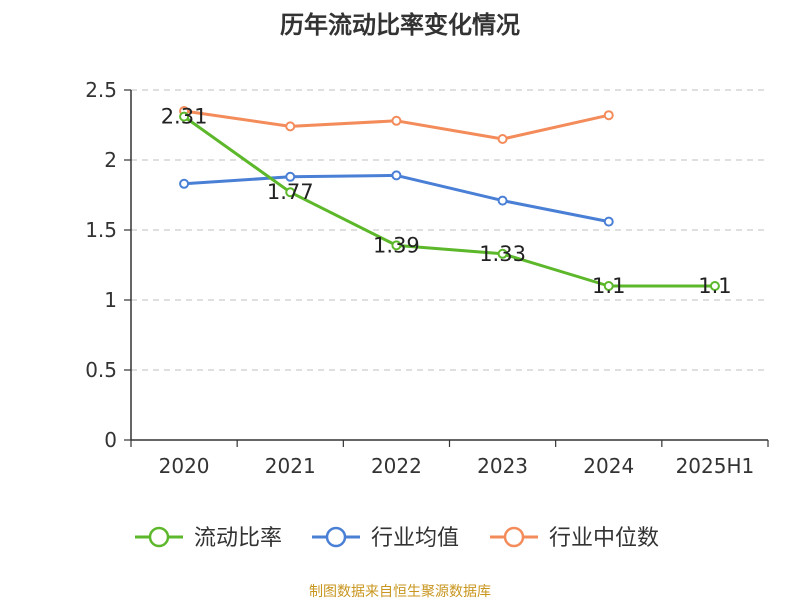 This screenshot has width=800, height=604. Describe the element at coordinates (604, 538) in the screenshot. I see `legend-label: 行业中位数` at that location.